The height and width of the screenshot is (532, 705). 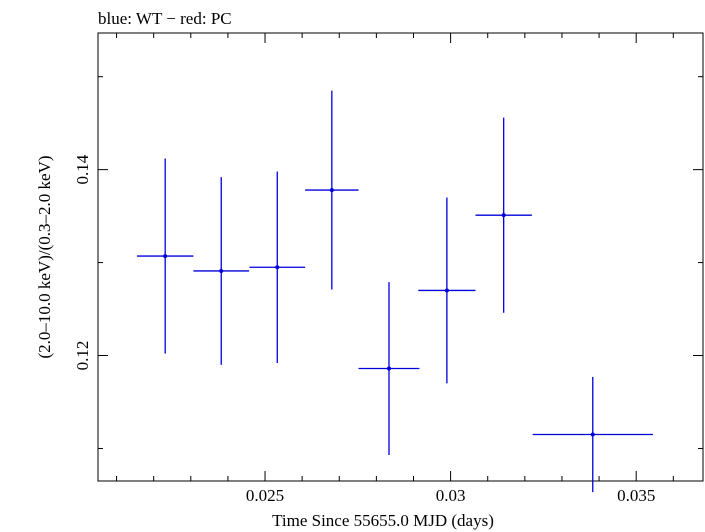 I want to click on x-tick-label: 0.03, so click(x=451, y=495).